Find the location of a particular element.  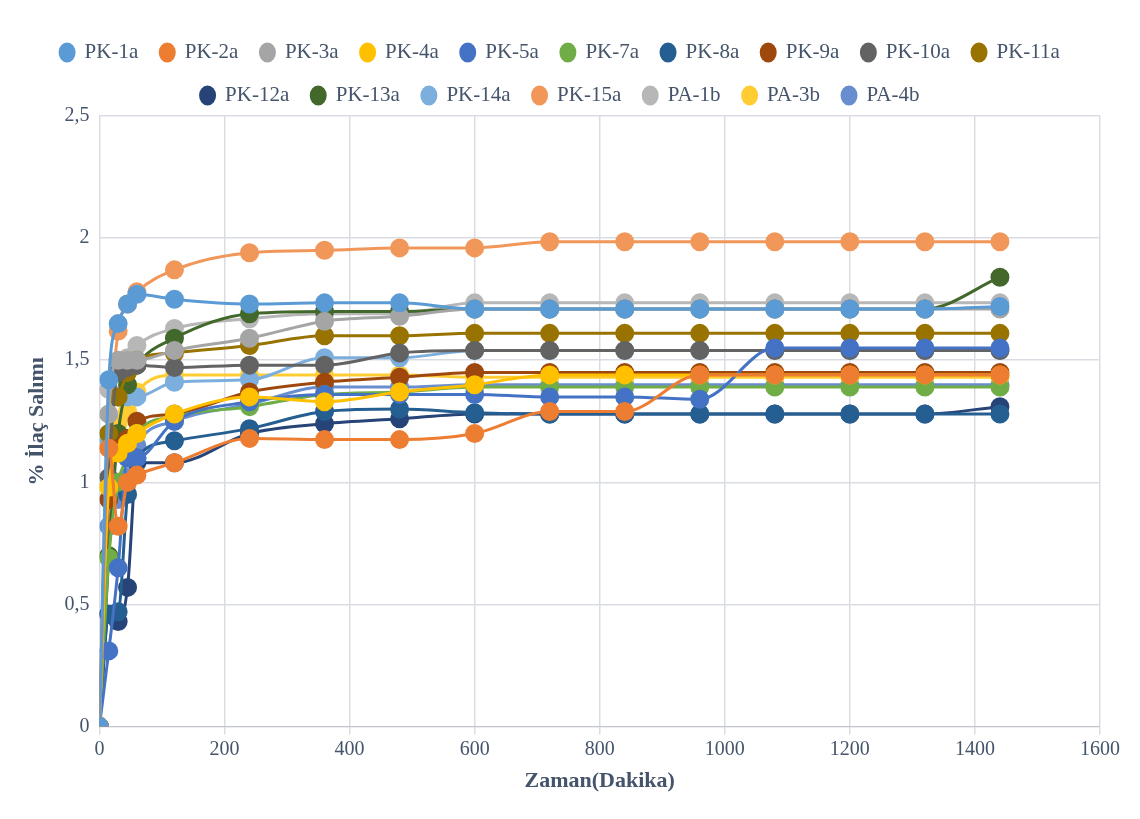

x-tick-label: 1600 is located at coordinates (1100, 747).